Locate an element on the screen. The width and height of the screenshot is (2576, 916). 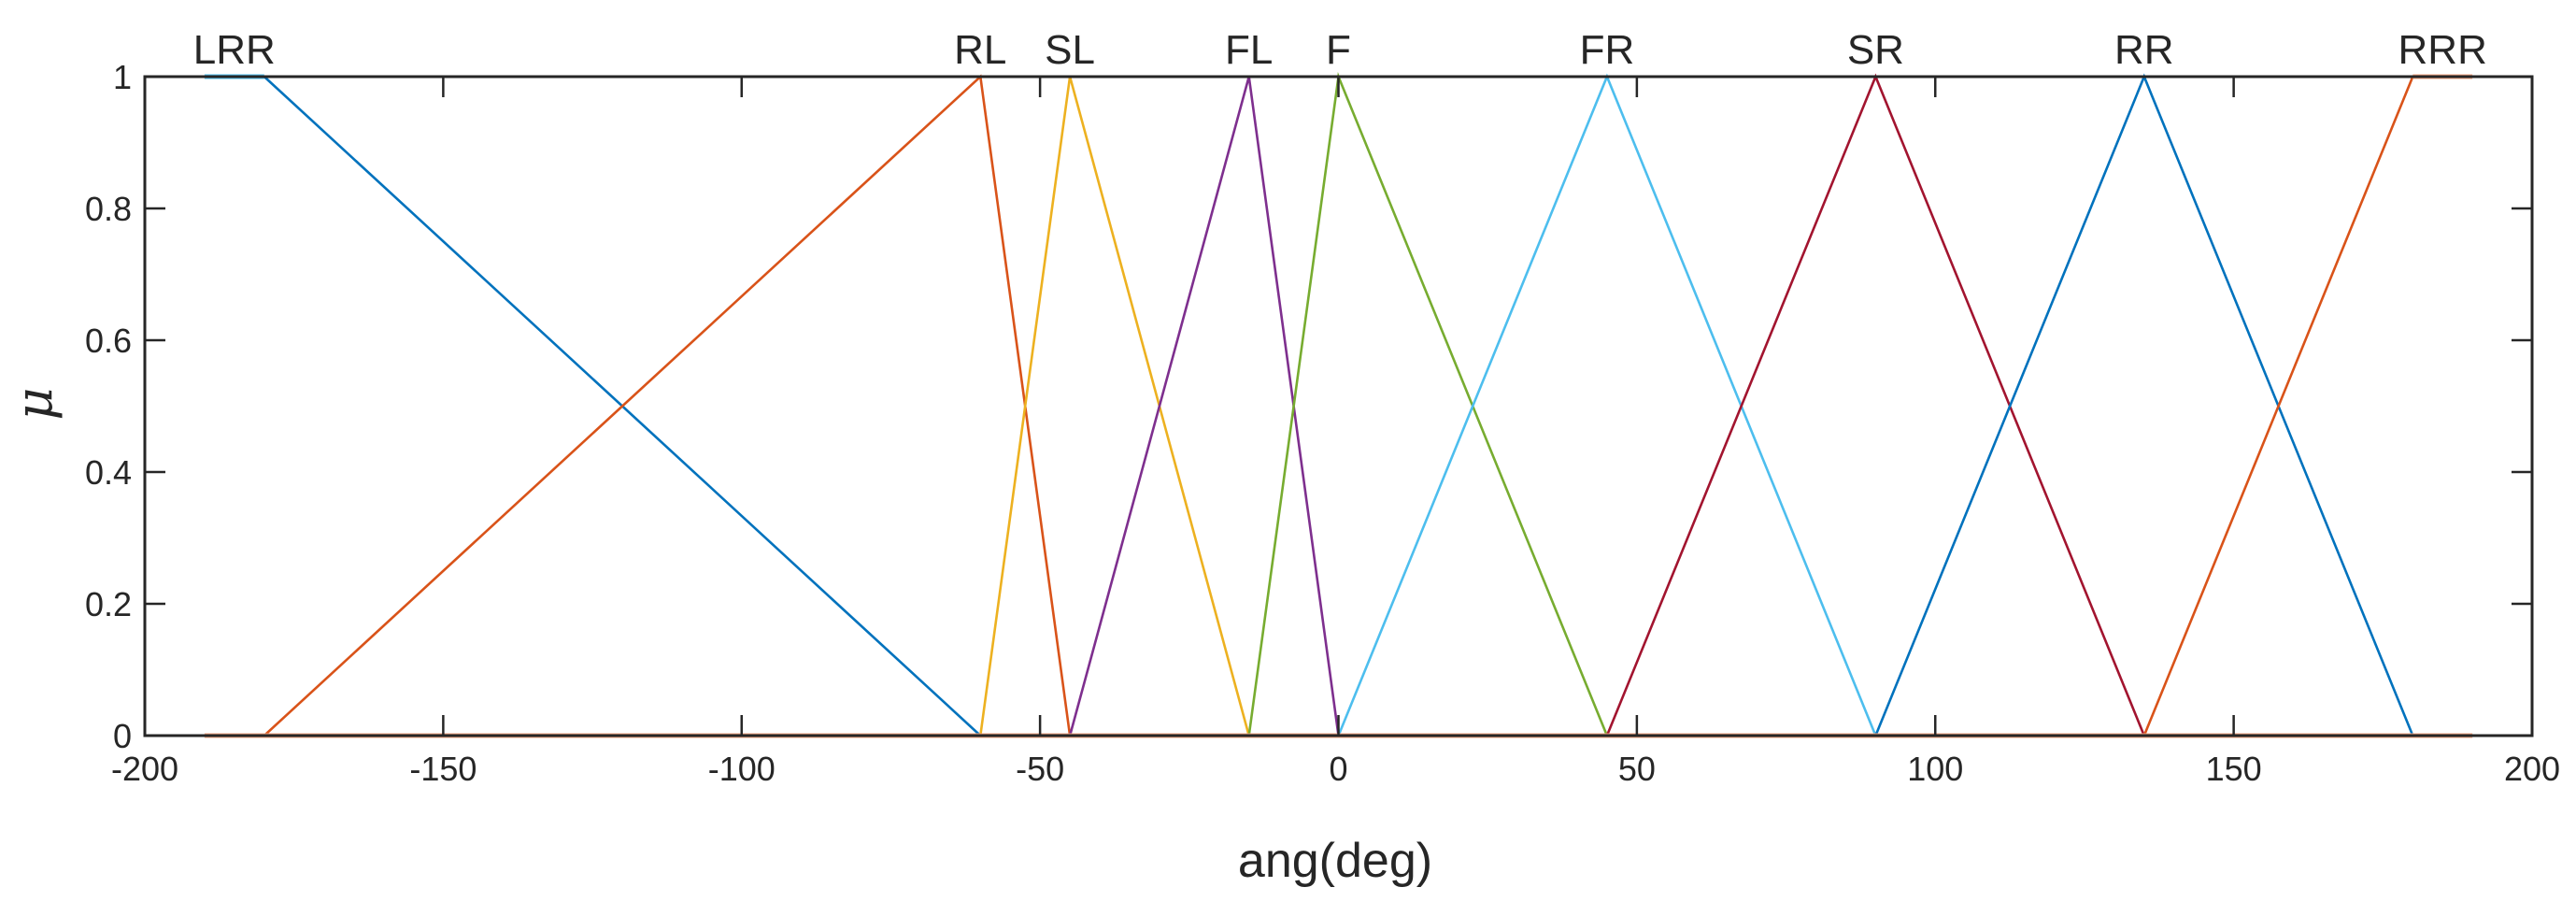
y-tick-label: 0.8 is located at coordinates (109, 209).